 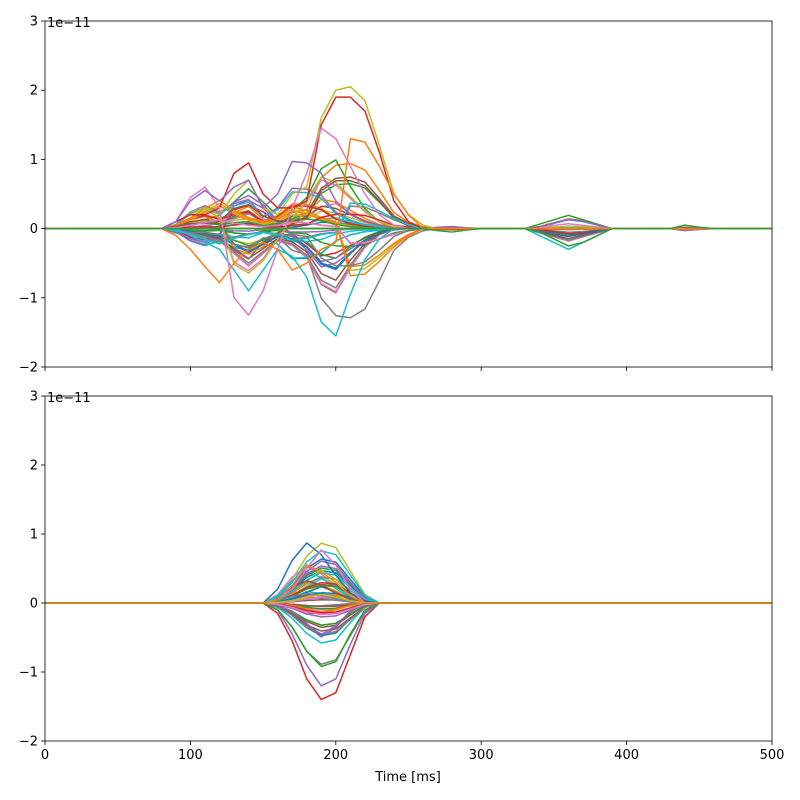 What do you see at coordinates (32, 195) in the screenshot?
I see `top-panel-y-ticks: −2 −1 0 1 2 3` at bounding box center [32, 195].